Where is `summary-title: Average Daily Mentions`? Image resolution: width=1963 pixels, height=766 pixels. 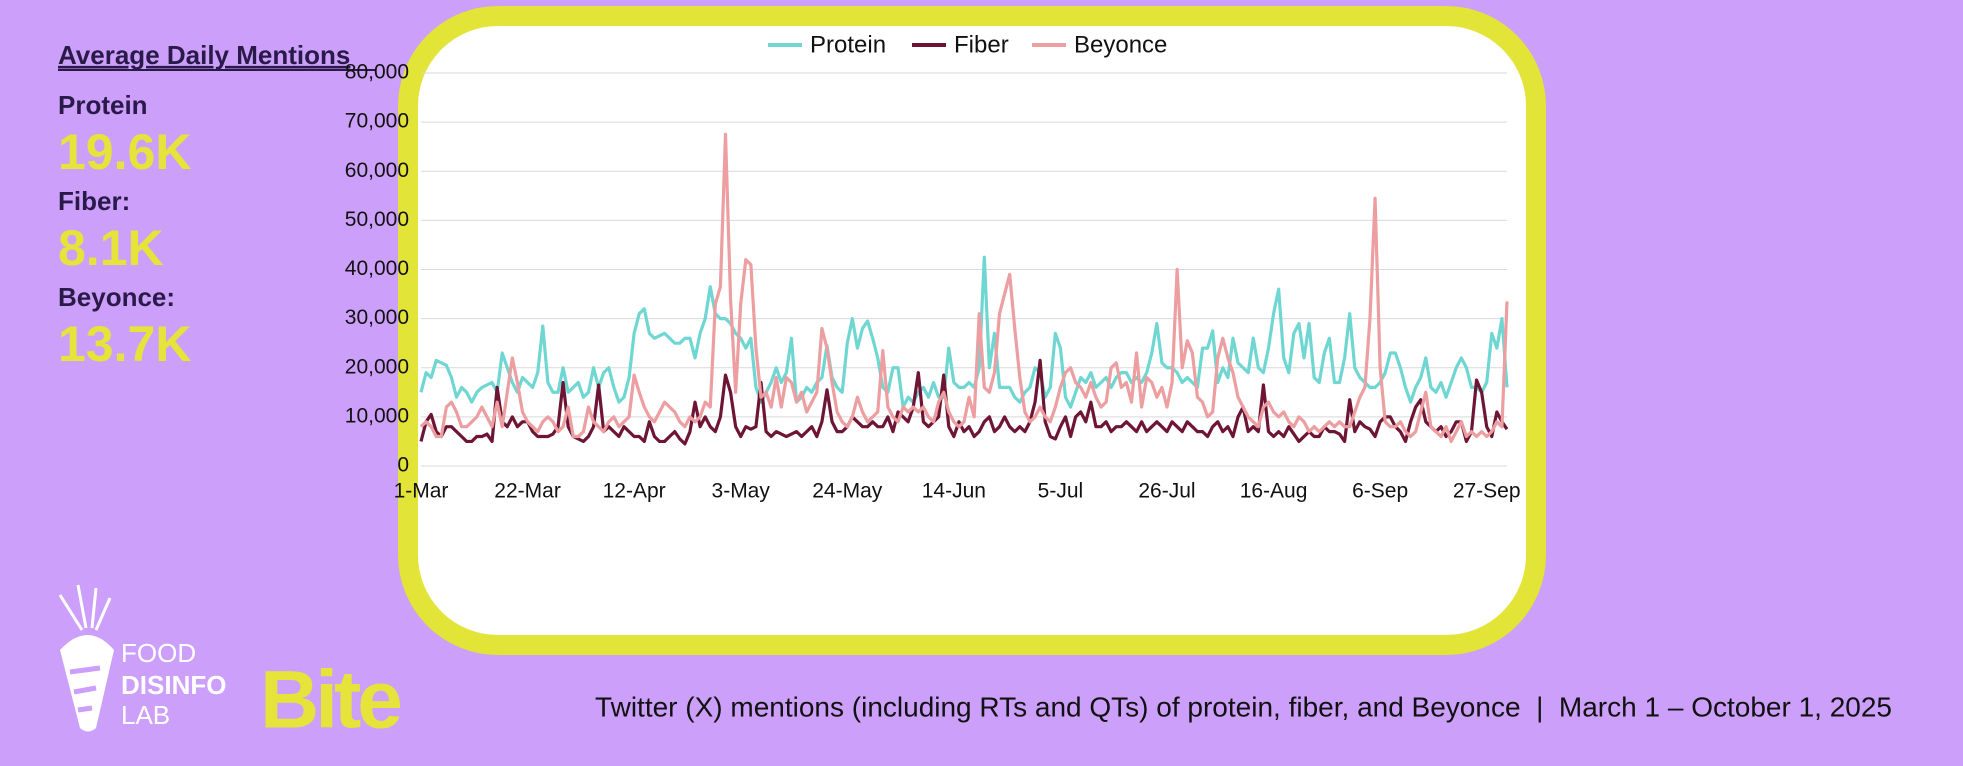
summary-title: Average Daily Mentions is located at coordinates (204, 55).